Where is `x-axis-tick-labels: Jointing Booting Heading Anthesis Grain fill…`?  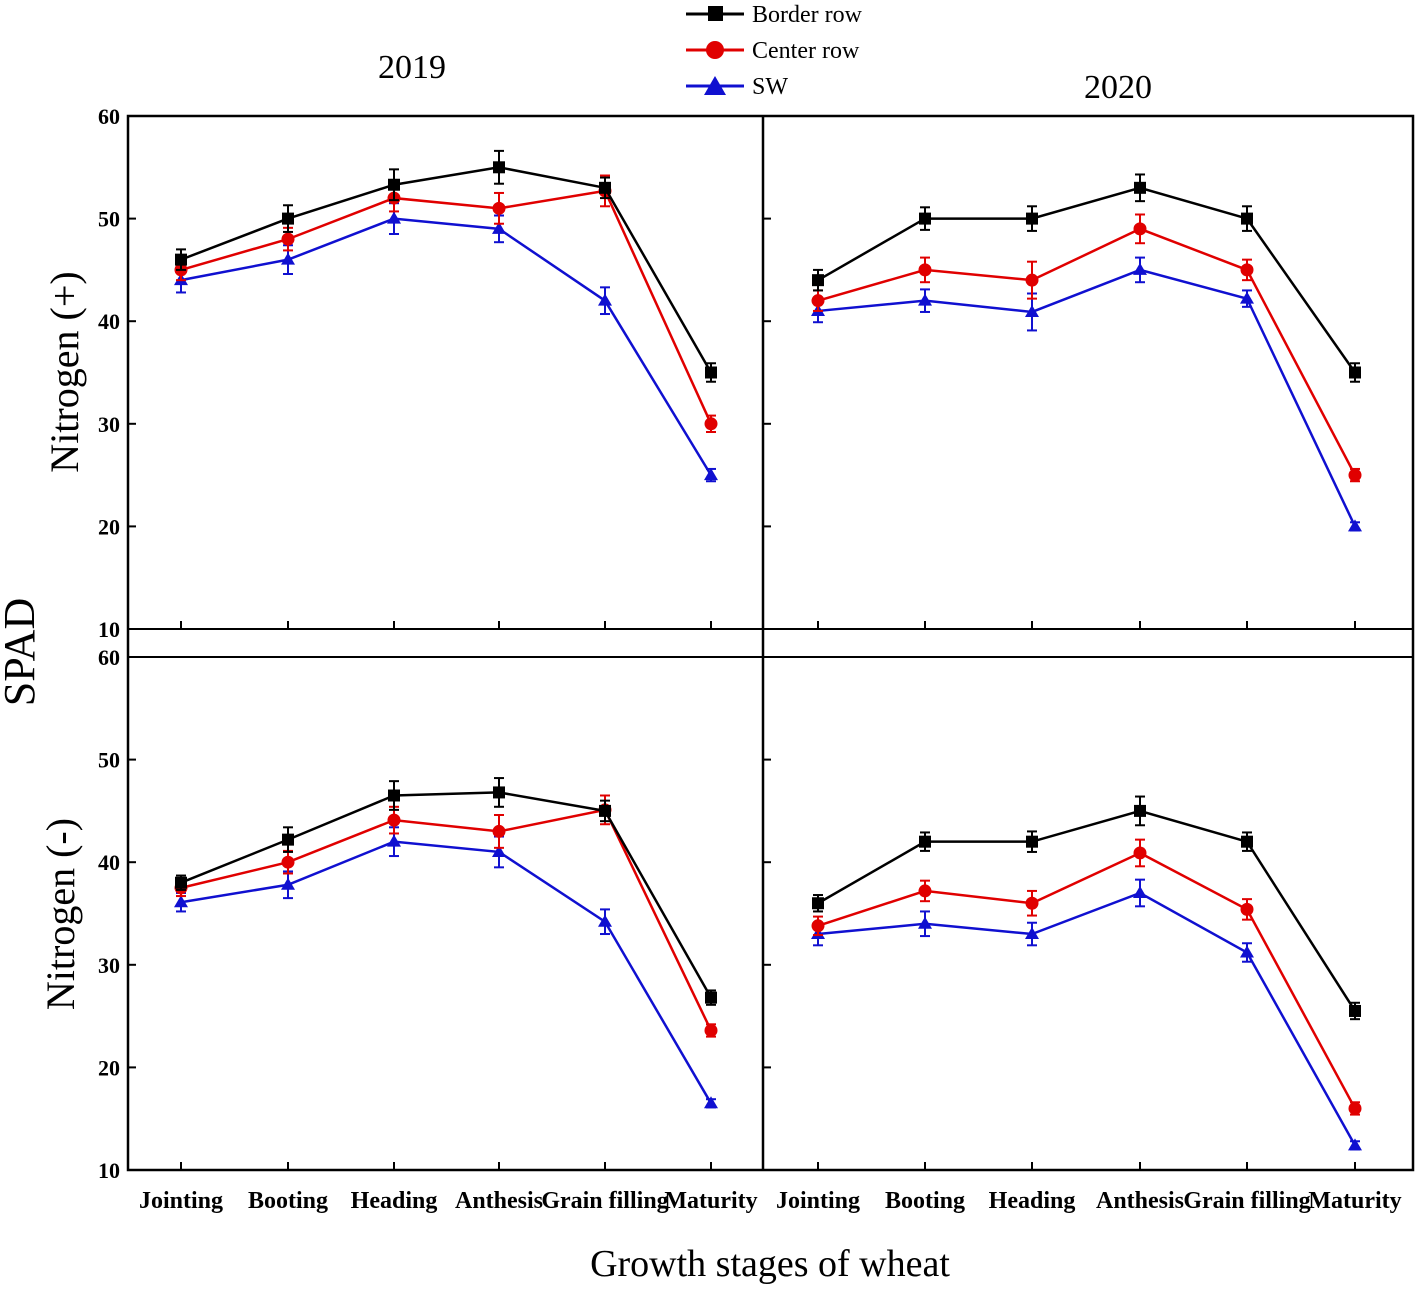
x-axis-tick-labels: Jointing Booting Heading Anthesis Grain fill… is located at coordinates (770, 1201).